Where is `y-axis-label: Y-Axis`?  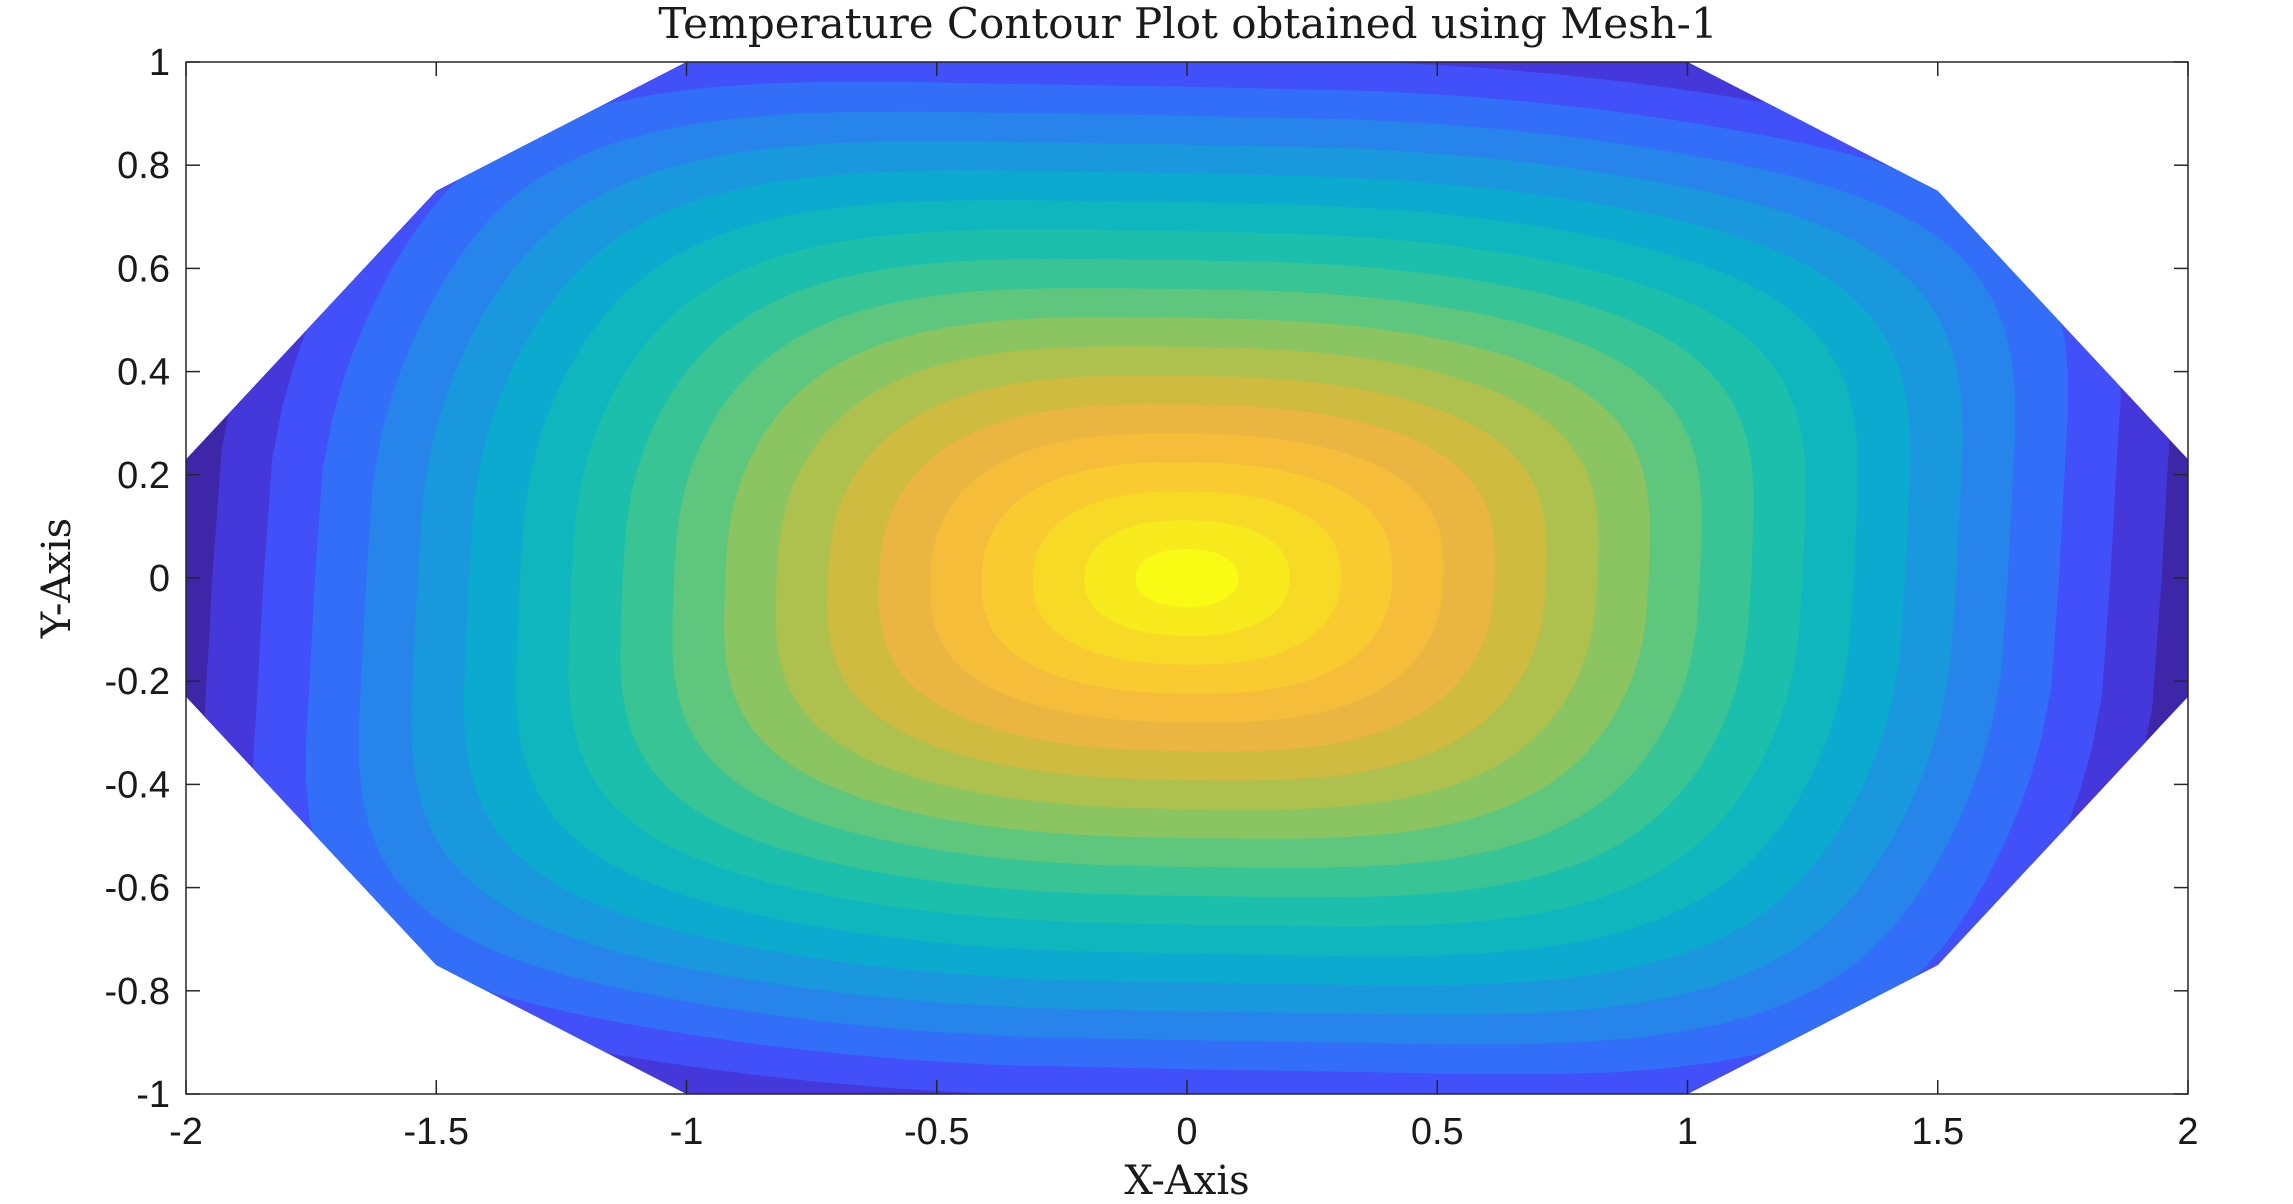
y-axis-label: Y-Axis is located at coordinates (57, 578).